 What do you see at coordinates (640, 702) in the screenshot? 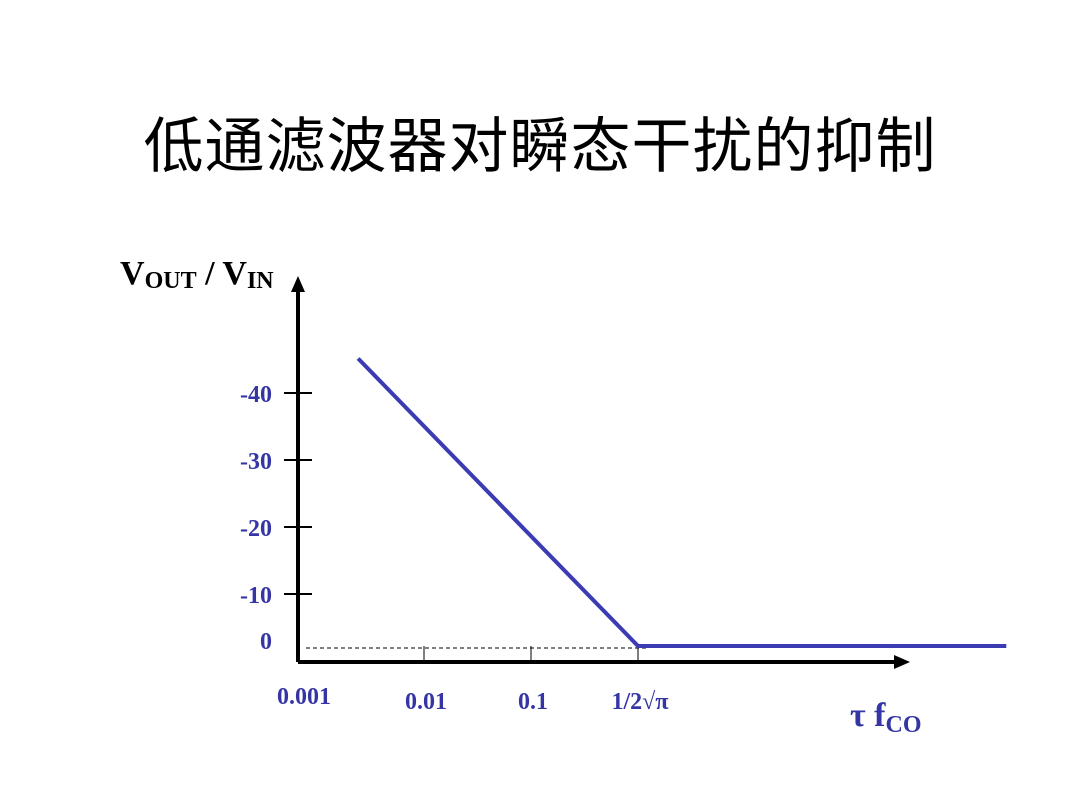
I see `x-tick-label: 1/2√π` at bounding box center [640, 702].